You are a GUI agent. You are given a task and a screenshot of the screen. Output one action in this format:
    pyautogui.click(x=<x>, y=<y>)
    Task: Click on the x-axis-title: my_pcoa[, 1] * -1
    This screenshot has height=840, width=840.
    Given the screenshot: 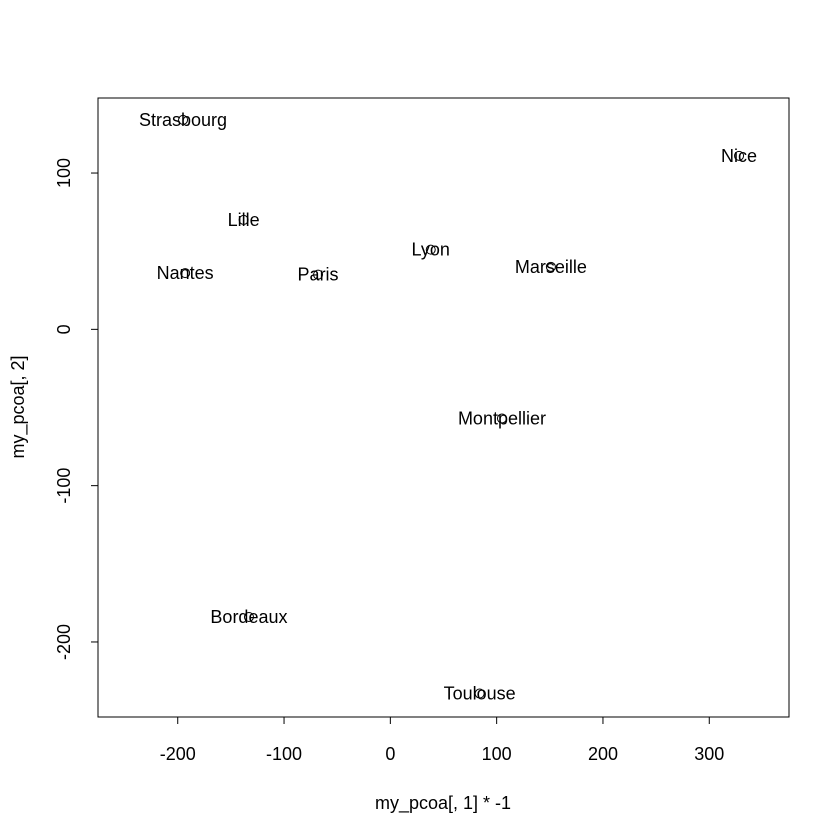 What is the action you would take?
    pyautogui.click(x=443, y=803)
    